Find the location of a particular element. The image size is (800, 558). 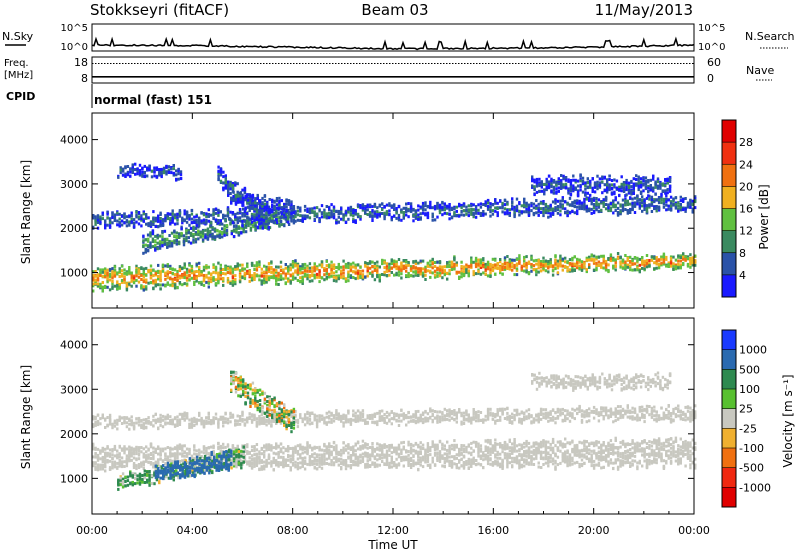

power-ylabel: Slant Range [km] is located at coordinates (26, 212).